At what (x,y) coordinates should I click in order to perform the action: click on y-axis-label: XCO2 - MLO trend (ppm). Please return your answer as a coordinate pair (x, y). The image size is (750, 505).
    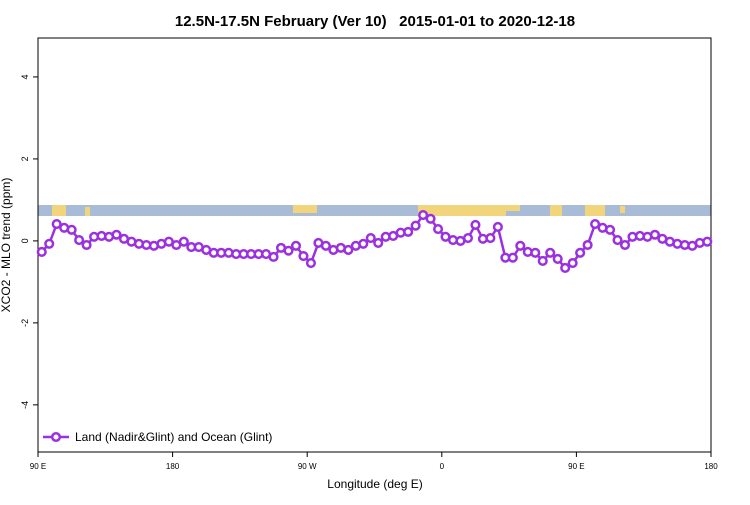
    Looking at the image, I should click on (6, 245).